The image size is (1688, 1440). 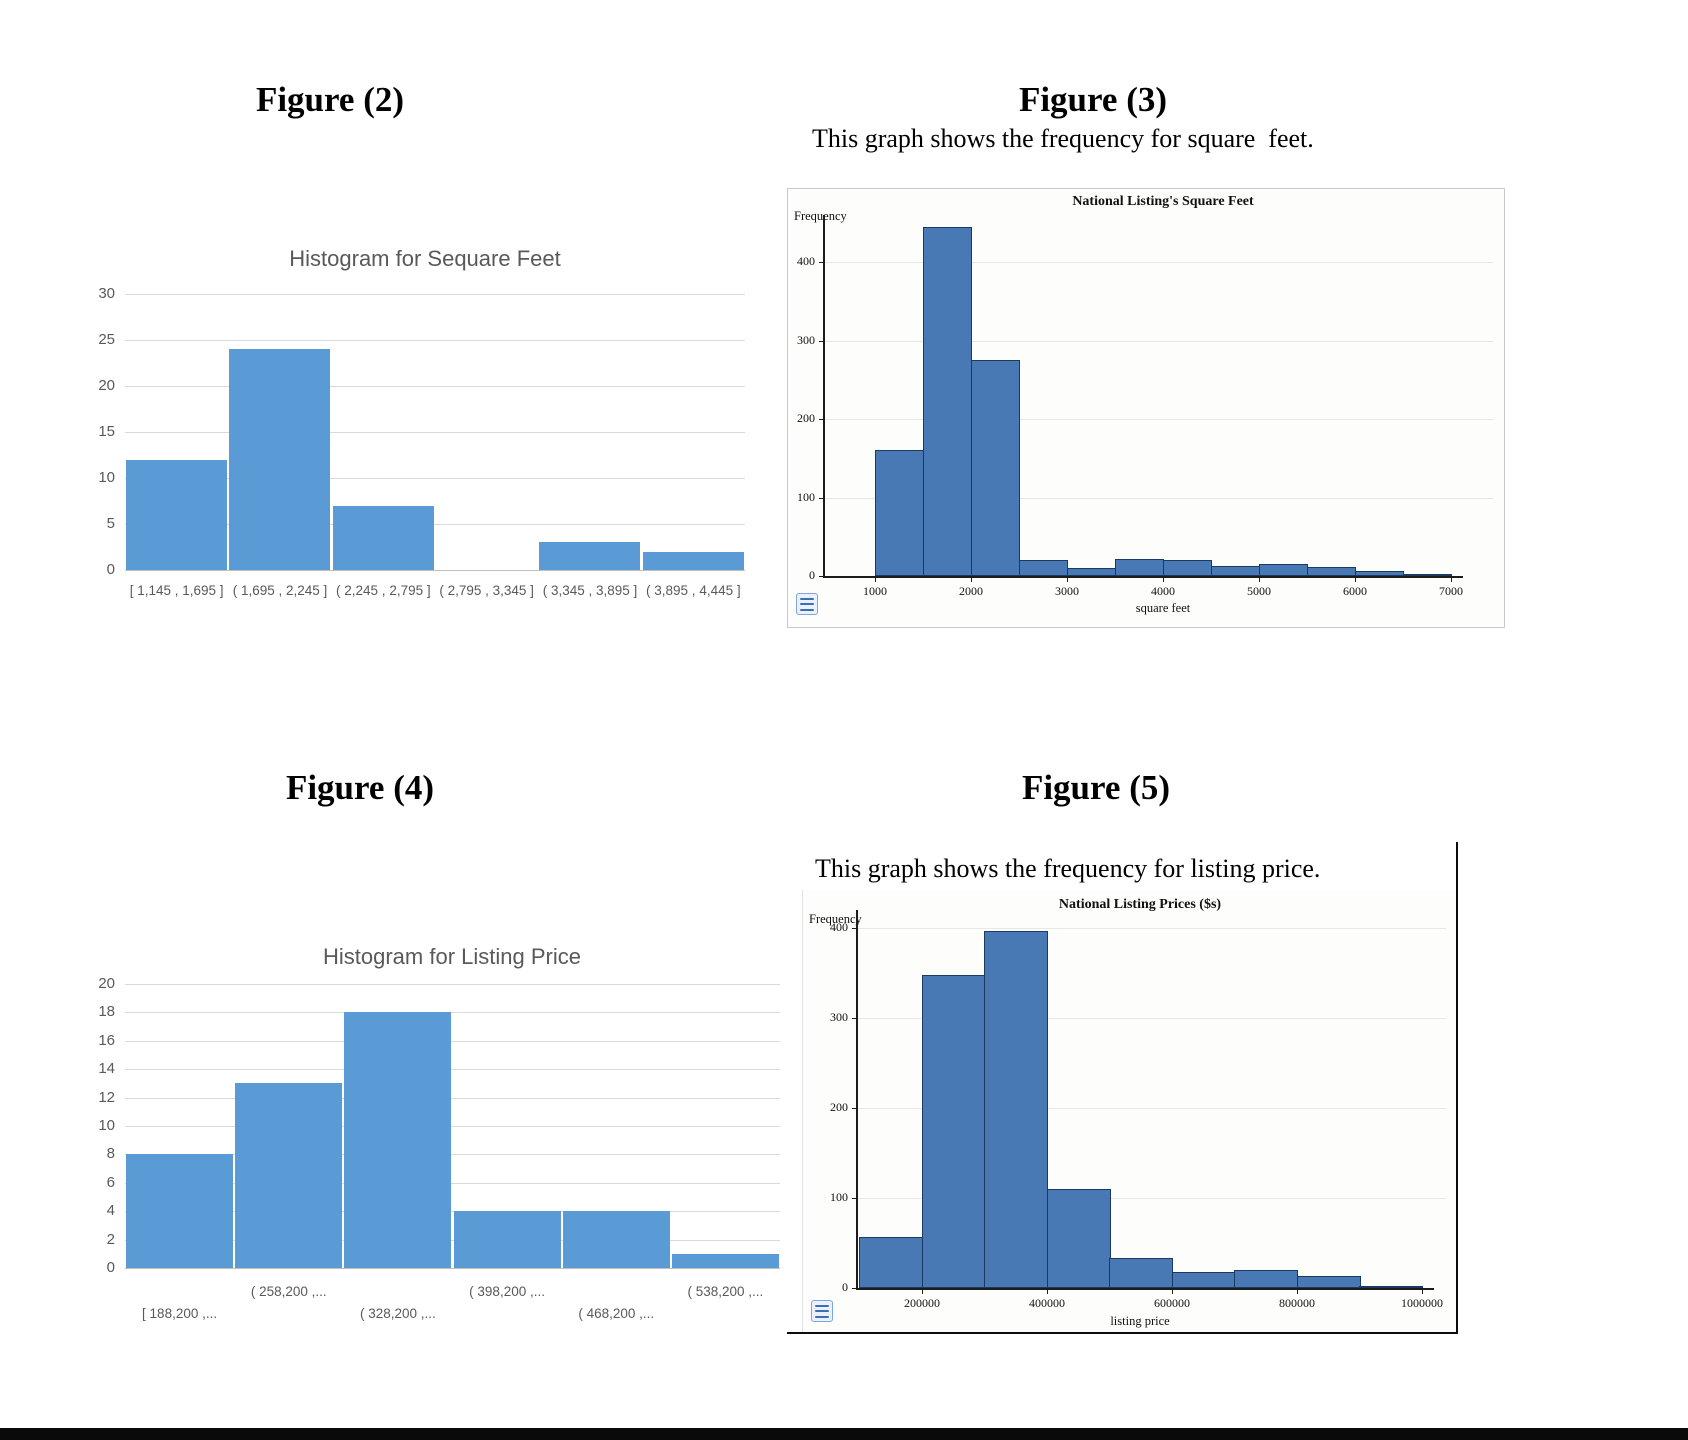 What do you see at coordinates (360, 787) in the screenshot?
I see `figure4-heading: Figure (4)` at bounding box center [360, 787].